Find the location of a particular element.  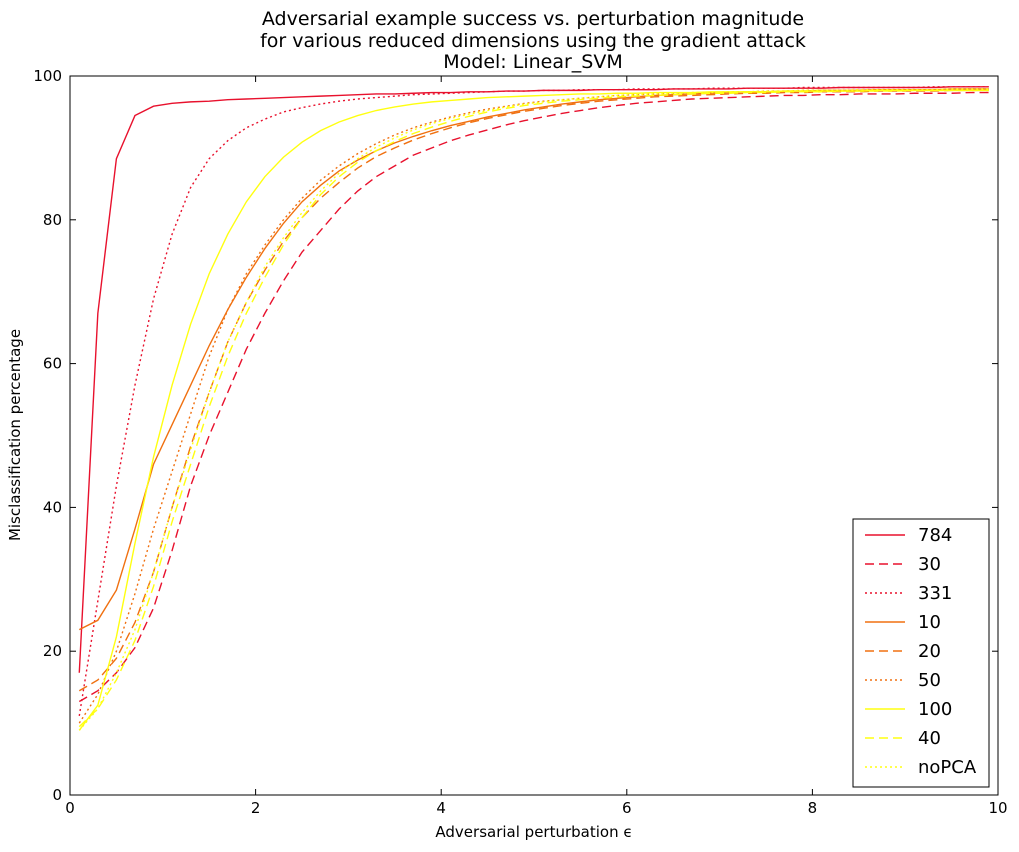

legend: 784 30 331 10 20 50 100 40 noPCA is located at coordinates (921, 653).